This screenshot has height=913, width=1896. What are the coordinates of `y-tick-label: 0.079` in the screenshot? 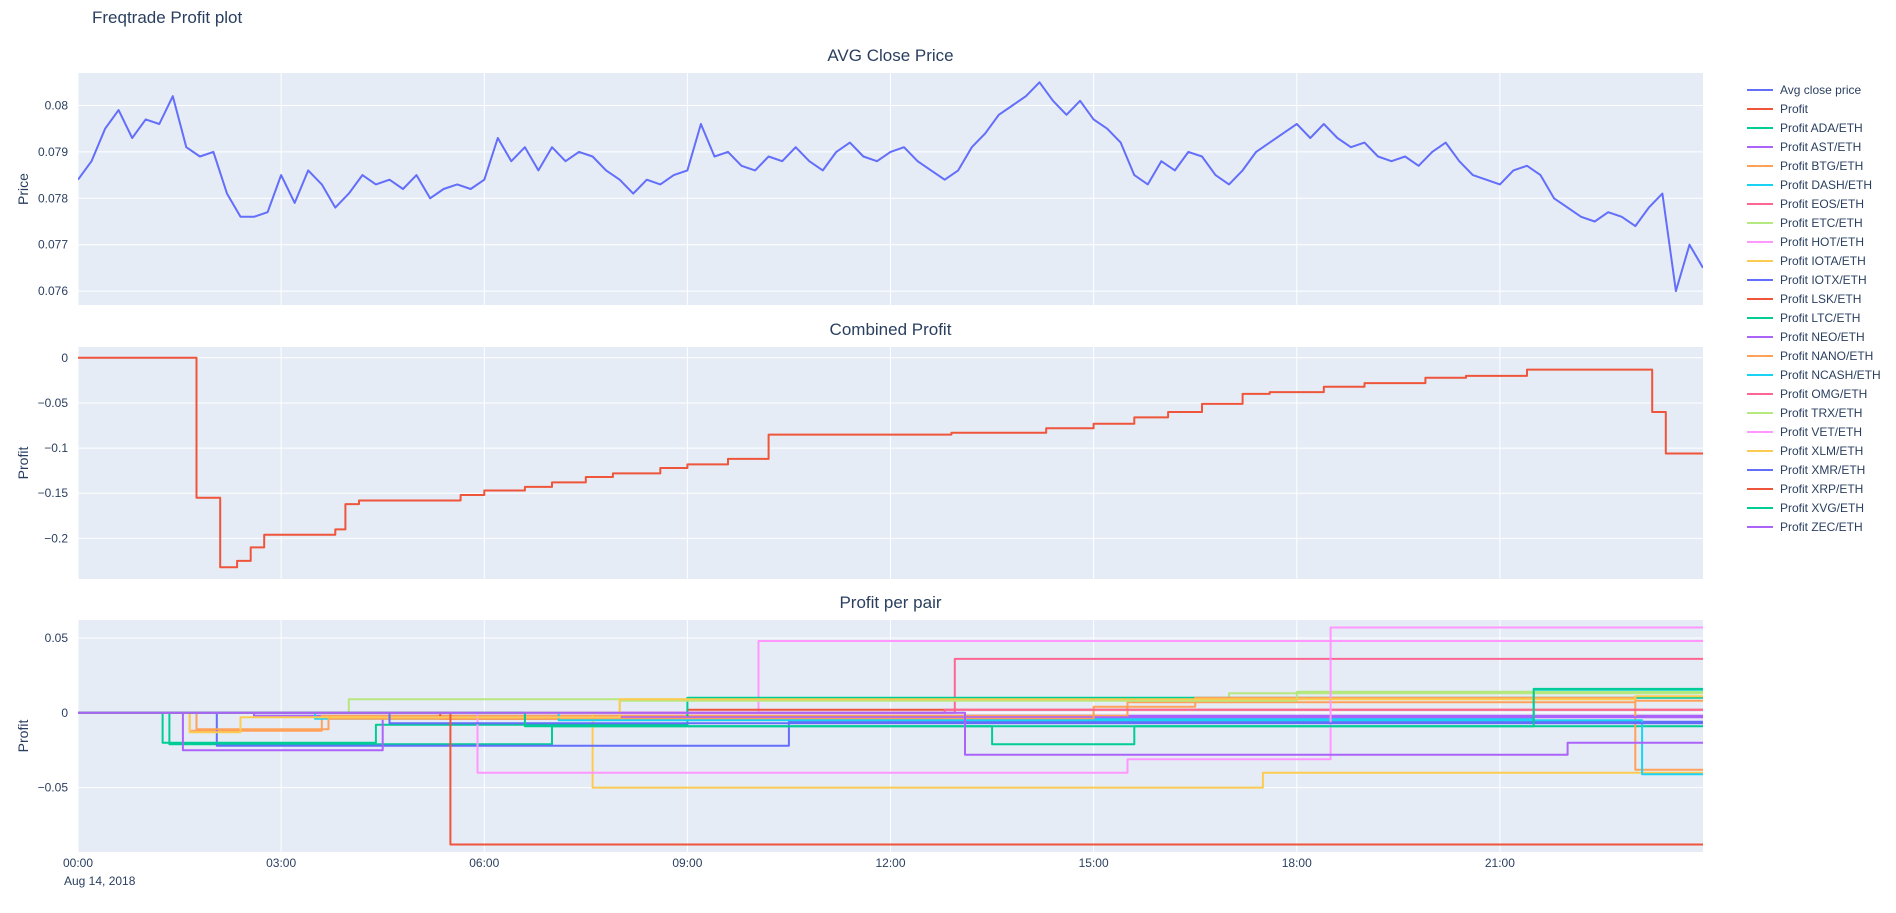 It's located at (53, 152).